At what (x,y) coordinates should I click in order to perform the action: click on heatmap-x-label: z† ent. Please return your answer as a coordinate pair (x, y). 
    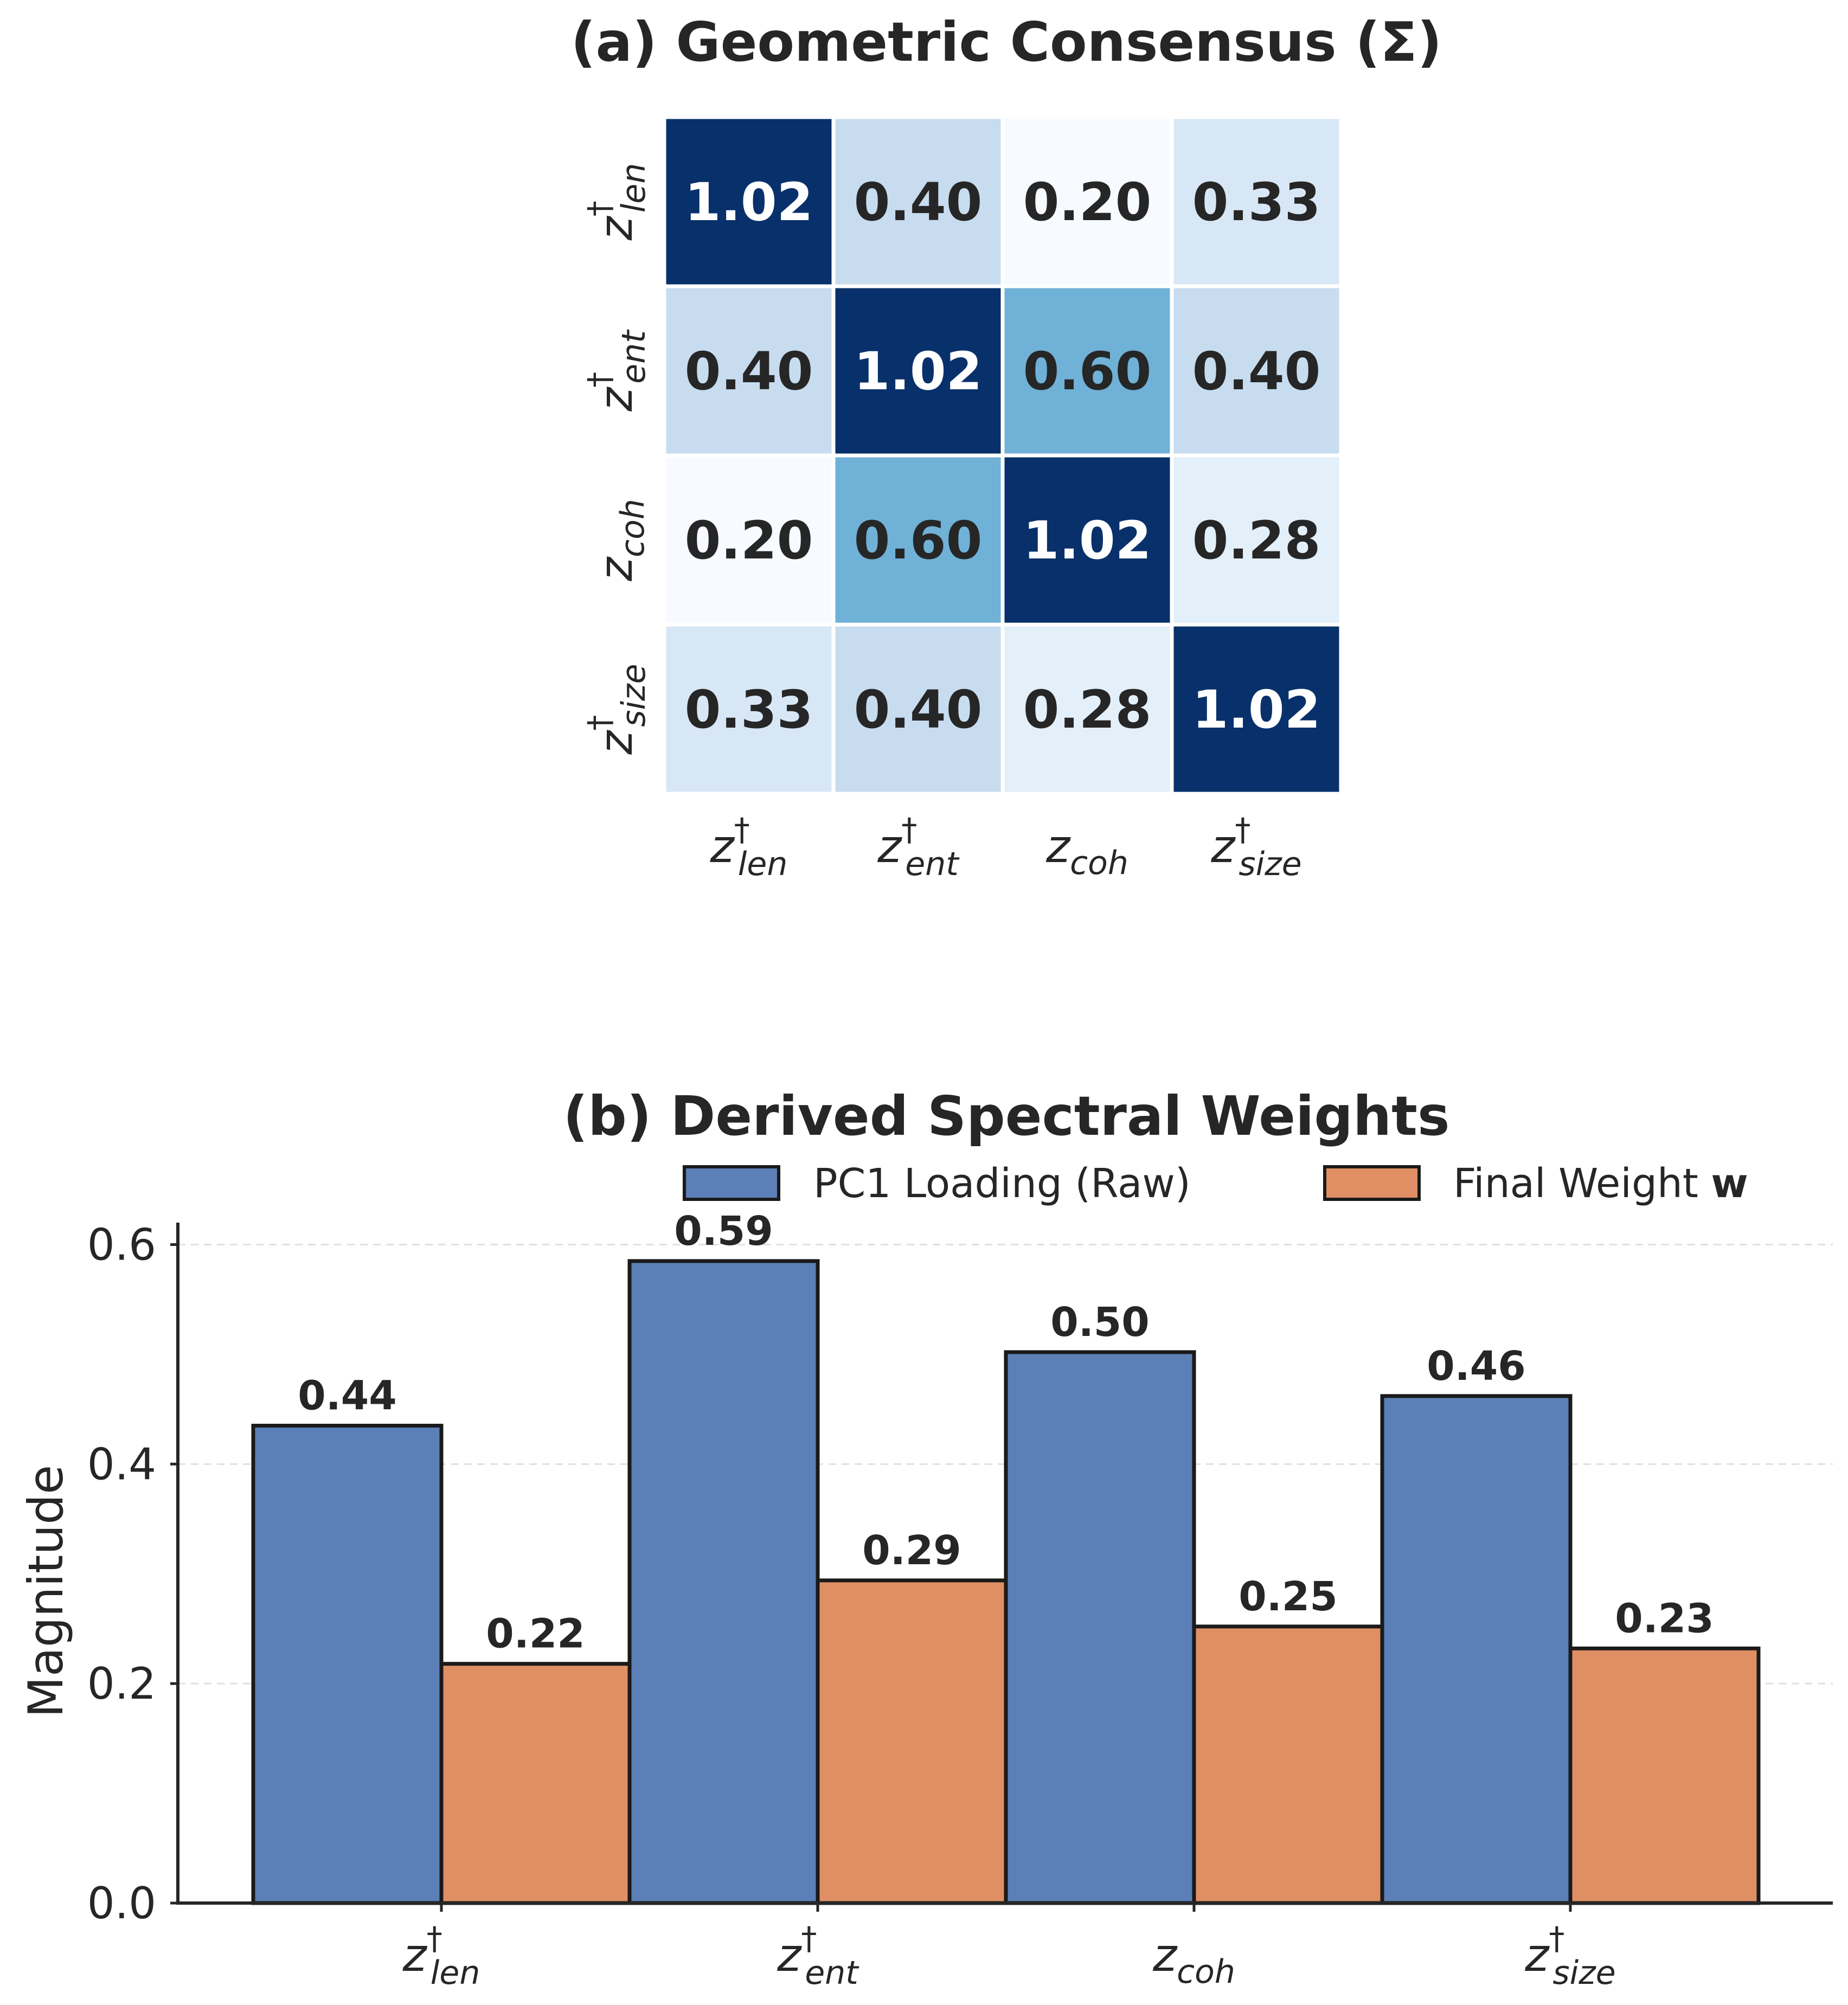
    Looking at the image, I should click on (919, 847).